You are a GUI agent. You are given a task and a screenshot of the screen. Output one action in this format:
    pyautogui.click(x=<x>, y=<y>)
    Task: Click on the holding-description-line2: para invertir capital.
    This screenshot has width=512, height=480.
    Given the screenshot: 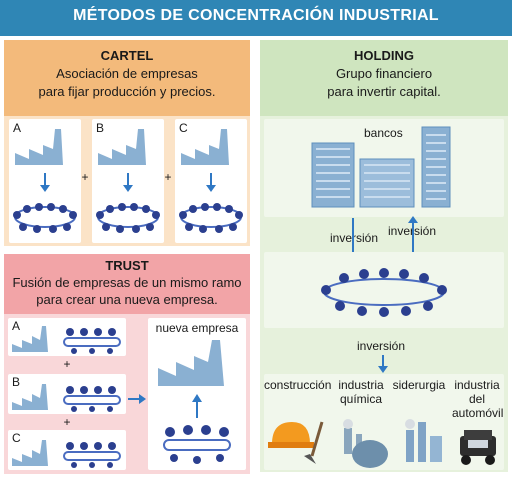 What is the action you would take?
    pyautogui.click(x=384, y=91)
    